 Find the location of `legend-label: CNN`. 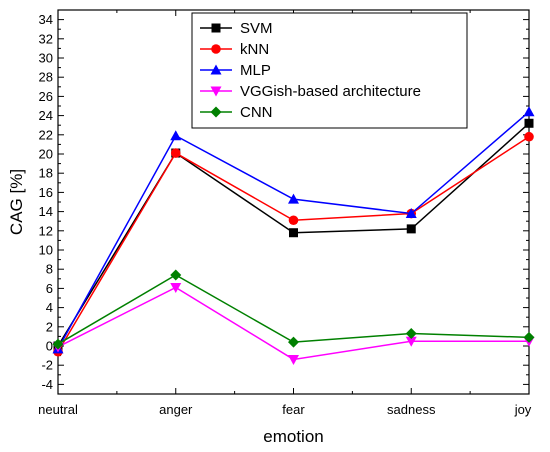

legend-label: CNN is located at coordinates (256, 112).